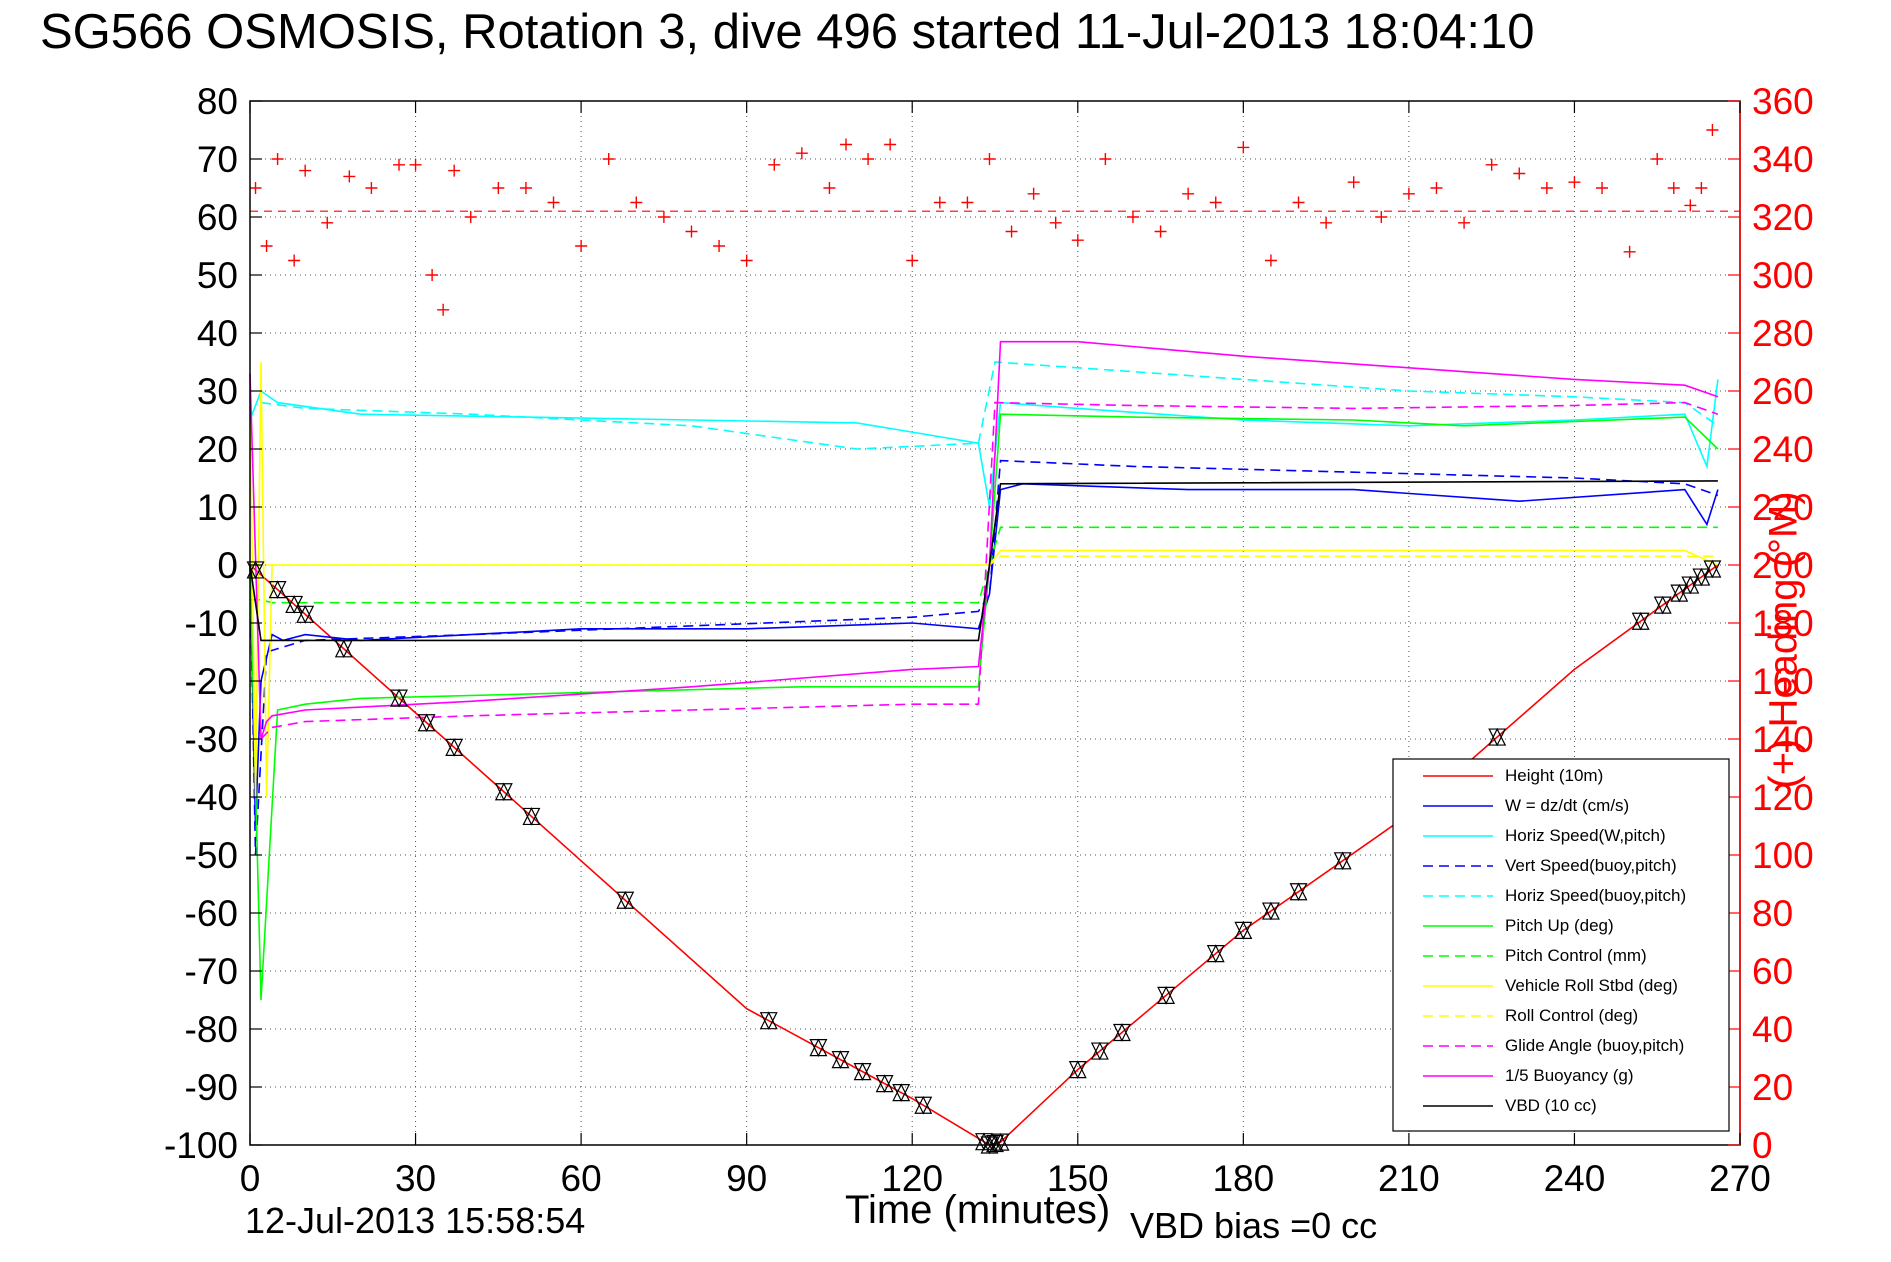 The image size is (1891, 1262). I want to click on y-tick-label-left: 60, so click(217, 217).